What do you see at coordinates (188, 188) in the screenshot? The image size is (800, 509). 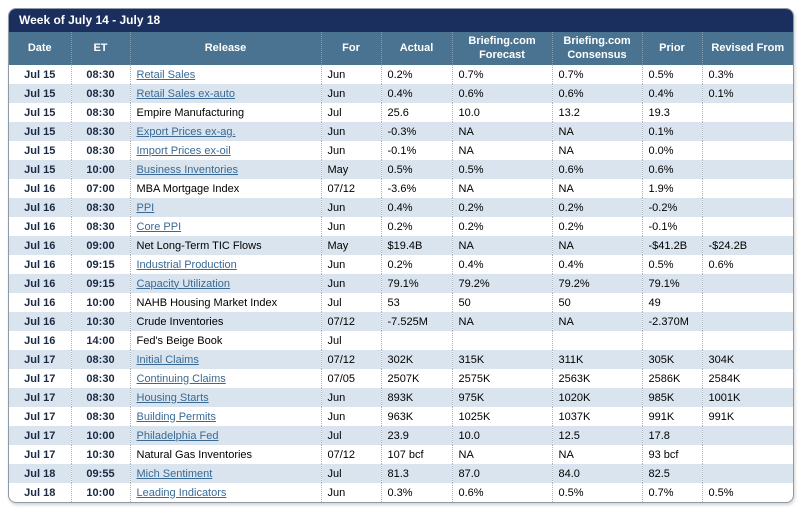 I see `release-label: MBA Mortgage Index` at bounding box center [188, 188].